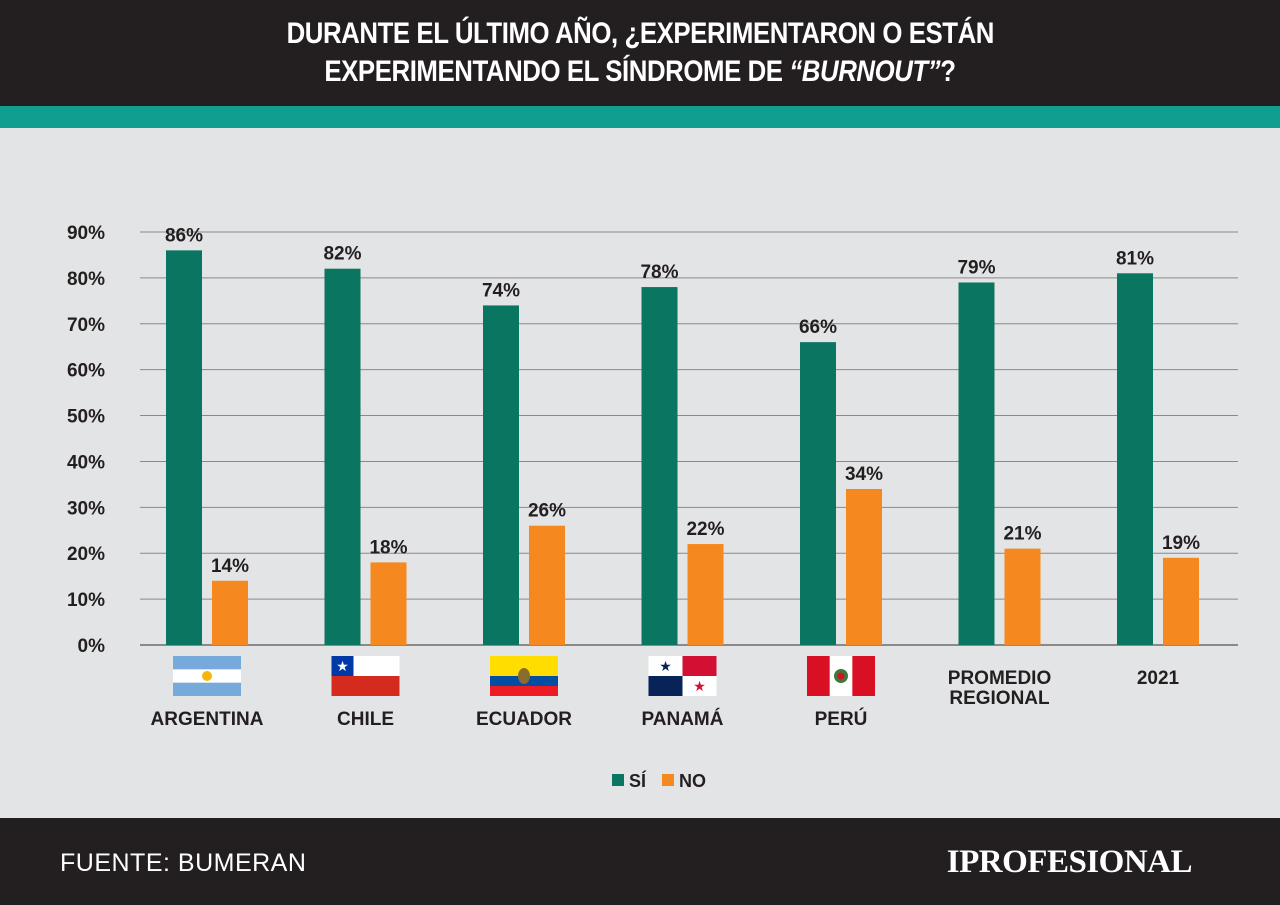  I want to click on category-label: ARGENTINA, so click(207, 719).